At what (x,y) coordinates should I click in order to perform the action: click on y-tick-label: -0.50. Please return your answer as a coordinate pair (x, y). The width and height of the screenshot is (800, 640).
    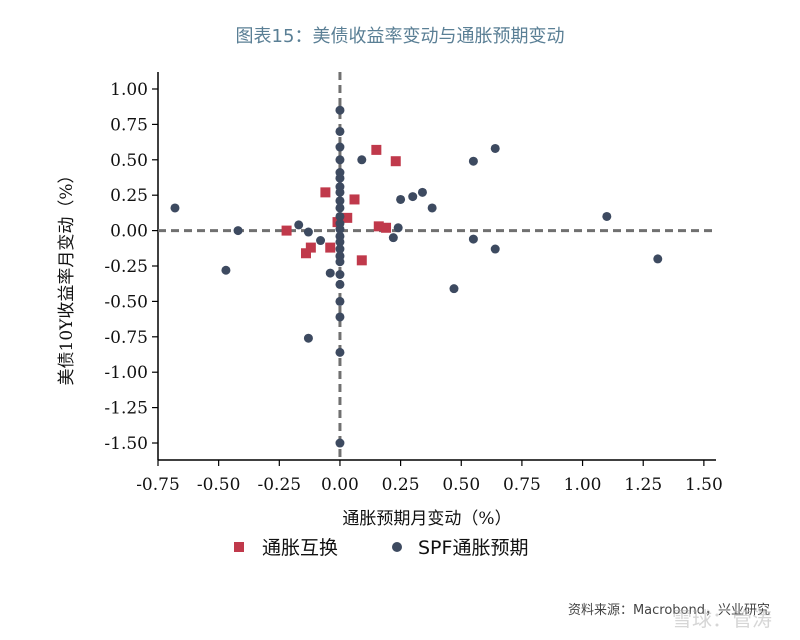
    Looking at the image, I should click on (126, 302).